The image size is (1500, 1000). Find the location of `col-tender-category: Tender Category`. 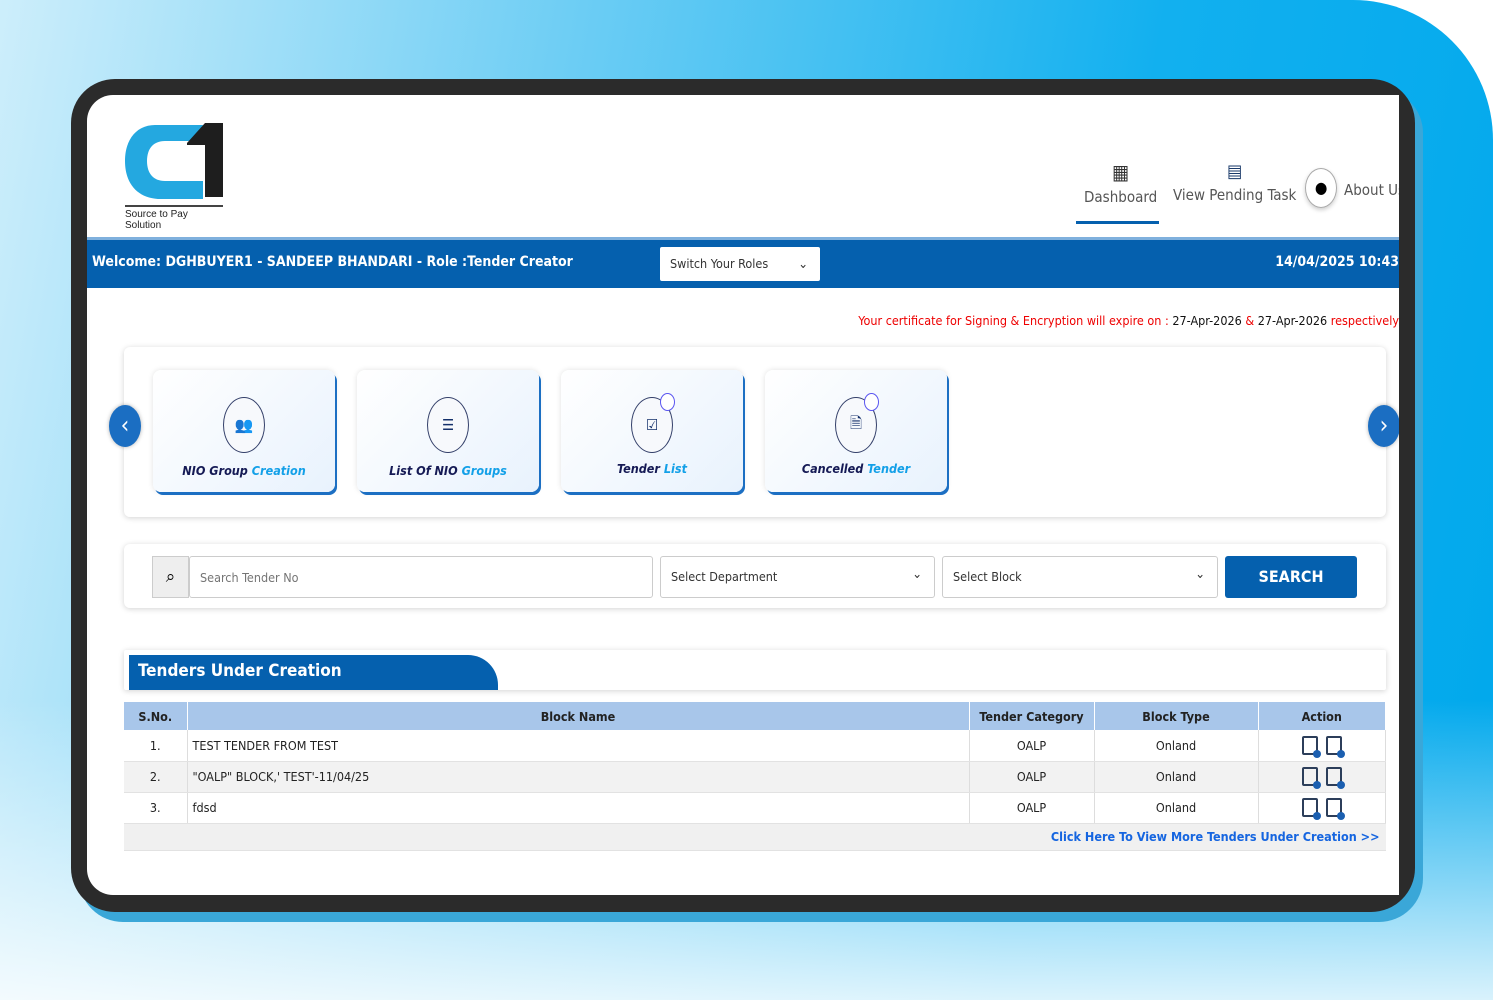

col-tender-category: Tender Category is located at coordinates (1032, 716).